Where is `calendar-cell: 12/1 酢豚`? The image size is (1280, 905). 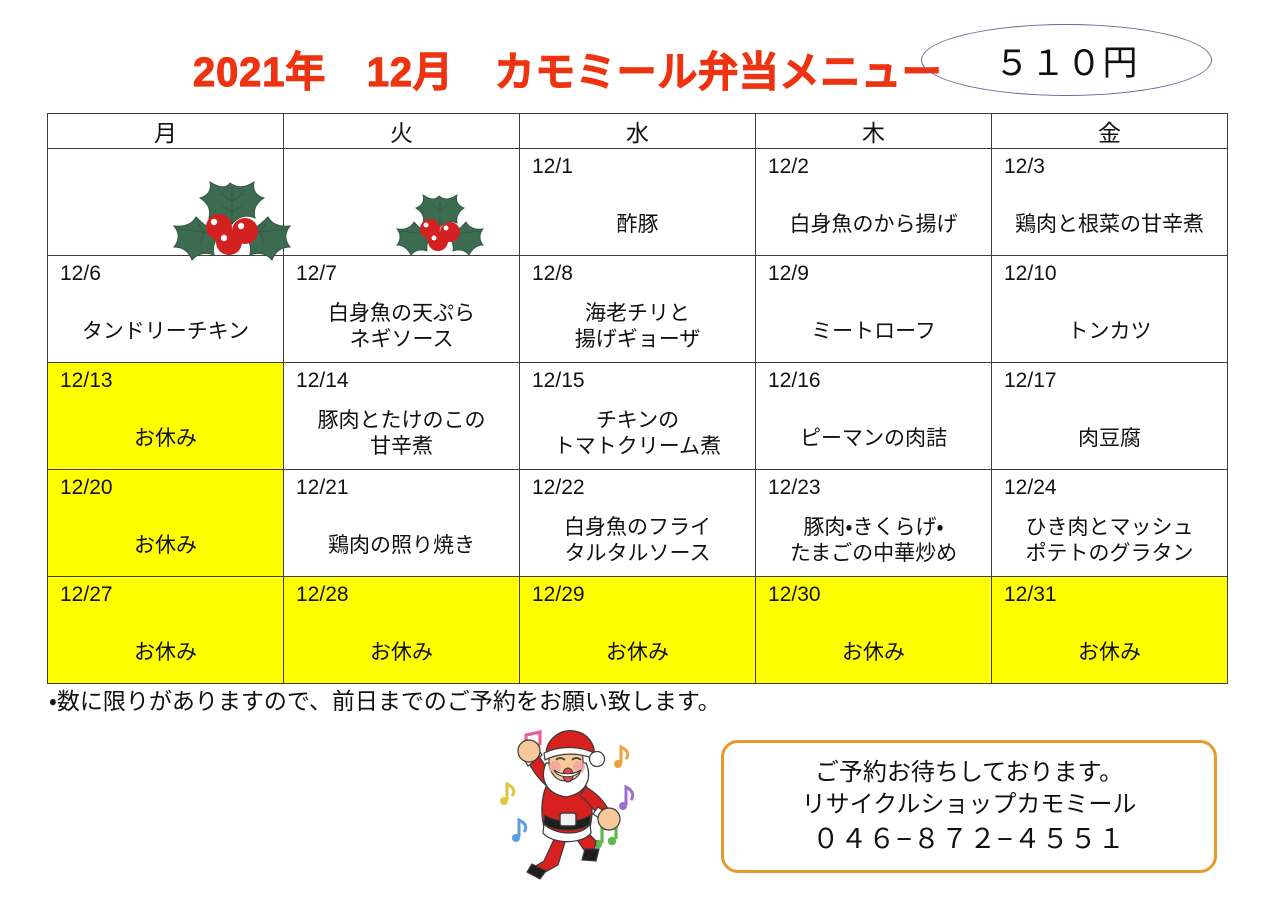
calendar-cell: 12/1 酢豚 is located at coordinates (637, 202).